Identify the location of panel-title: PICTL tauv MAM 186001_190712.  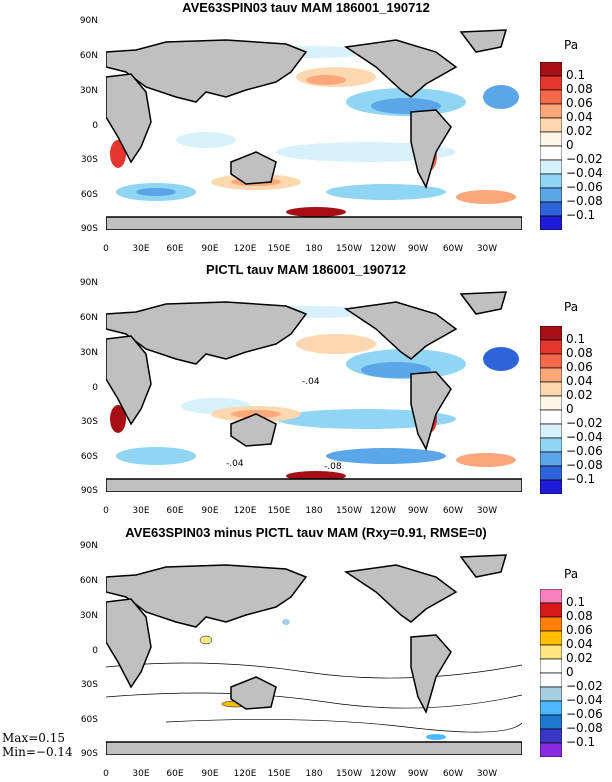
(306, 269).